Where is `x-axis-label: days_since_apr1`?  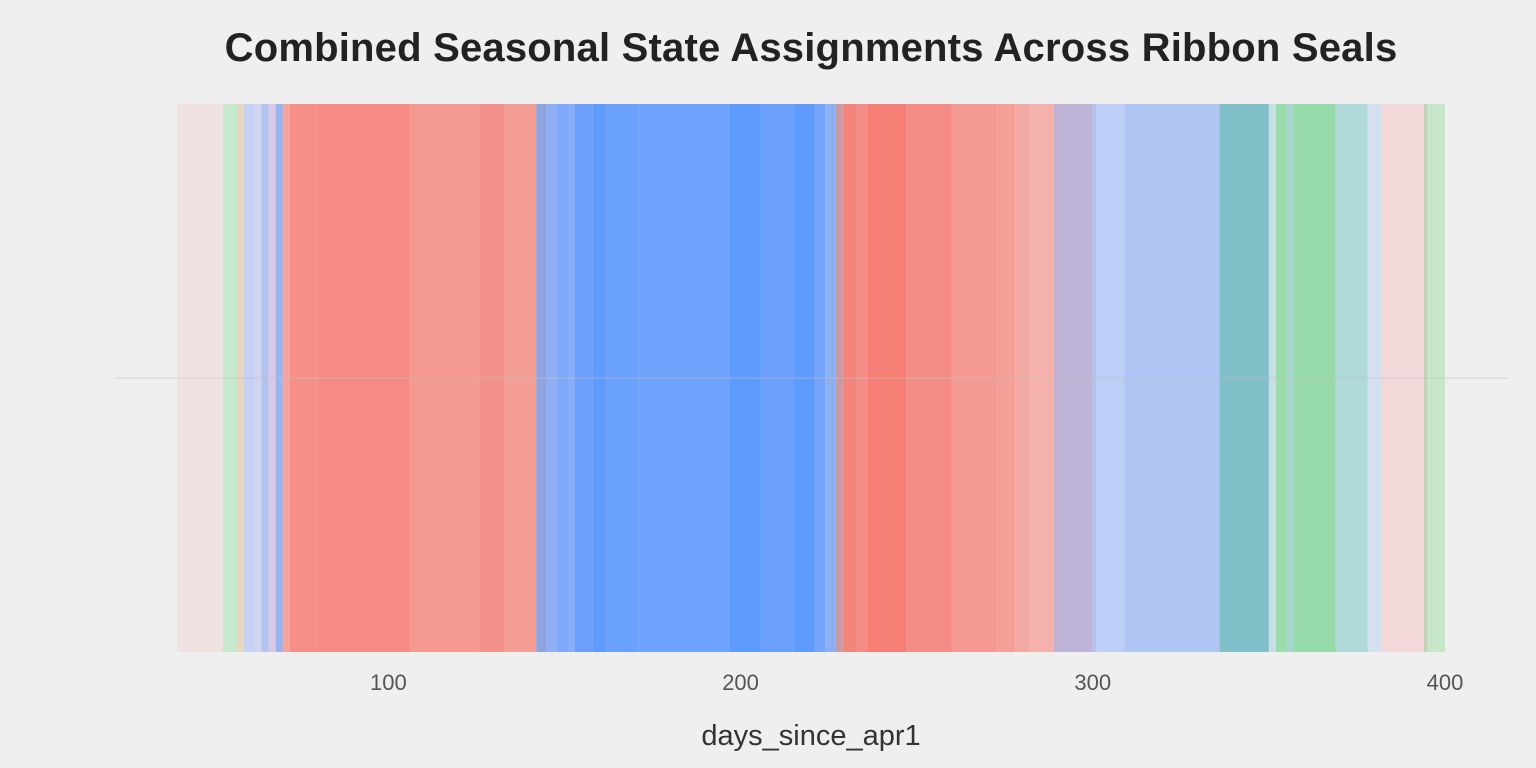 x-axis-label: days_since_apr1 is located at coordinates (811, 736).